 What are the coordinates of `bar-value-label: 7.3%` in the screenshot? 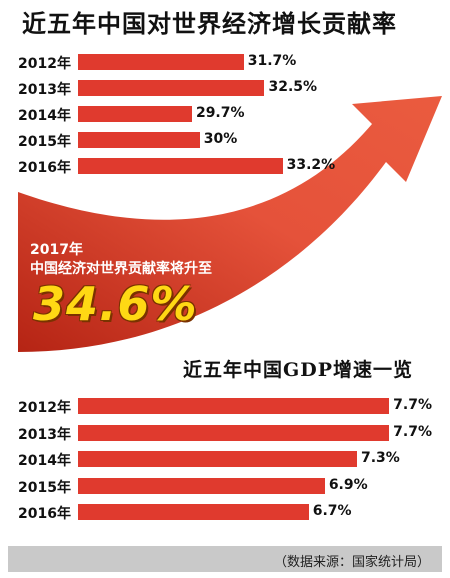 It's located at (380, 458).